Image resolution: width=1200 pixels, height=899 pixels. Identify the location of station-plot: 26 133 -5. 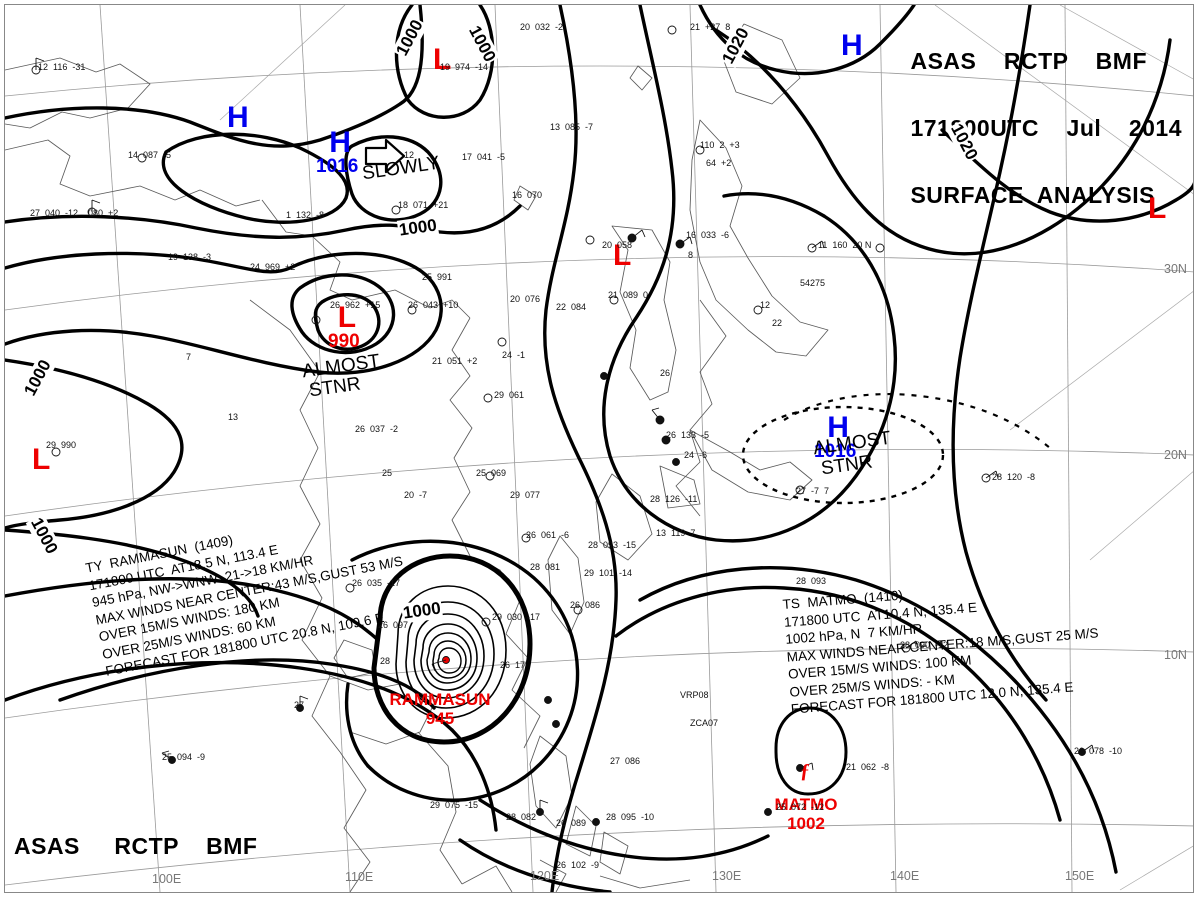
(688, 435).